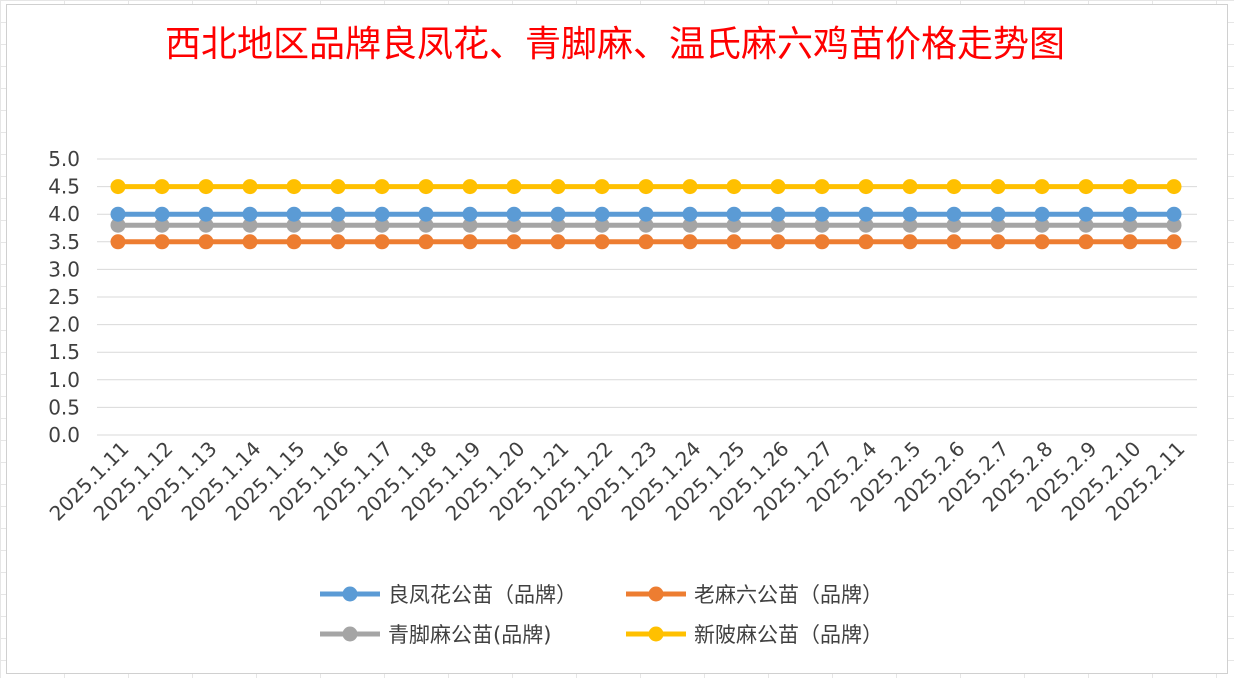  What do you see at coordinates (754, 635) in the screenshot?
I see `legend-item: 新陂麻公苗（品牌）` at bounding box center [754, 635].